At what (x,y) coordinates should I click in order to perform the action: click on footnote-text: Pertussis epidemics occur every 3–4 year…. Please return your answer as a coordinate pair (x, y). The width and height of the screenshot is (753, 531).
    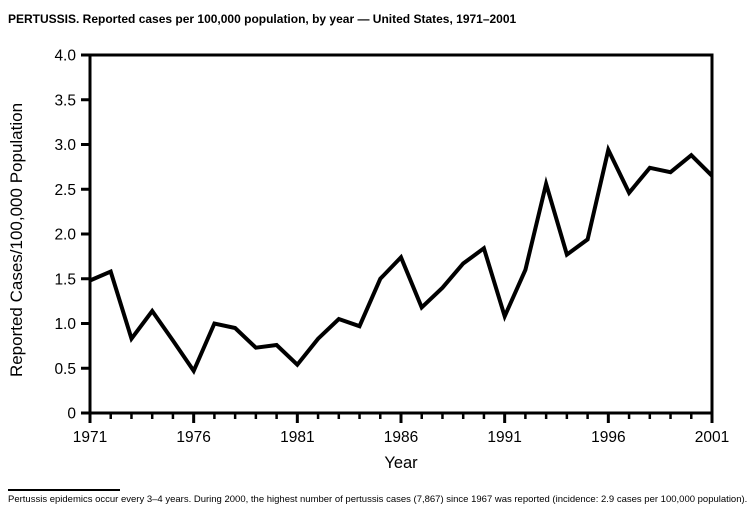
    Looking at the image, I should click on (378, 499).